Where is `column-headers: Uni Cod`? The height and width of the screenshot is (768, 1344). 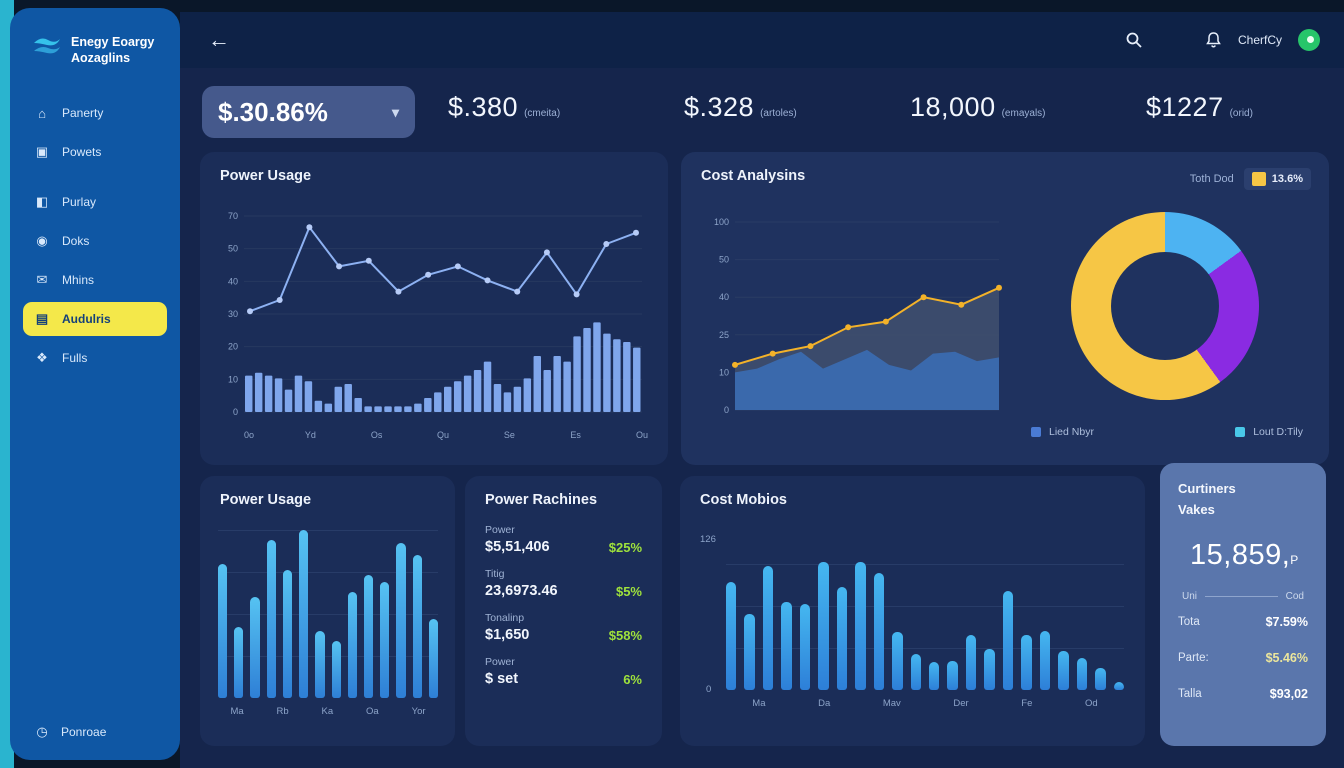
column-headers: Uni Cod is located at coordinates (1243, 596).